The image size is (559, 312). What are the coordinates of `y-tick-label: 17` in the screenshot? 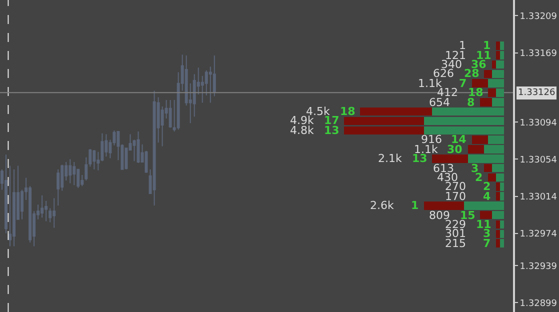 It's located at (332, 120).